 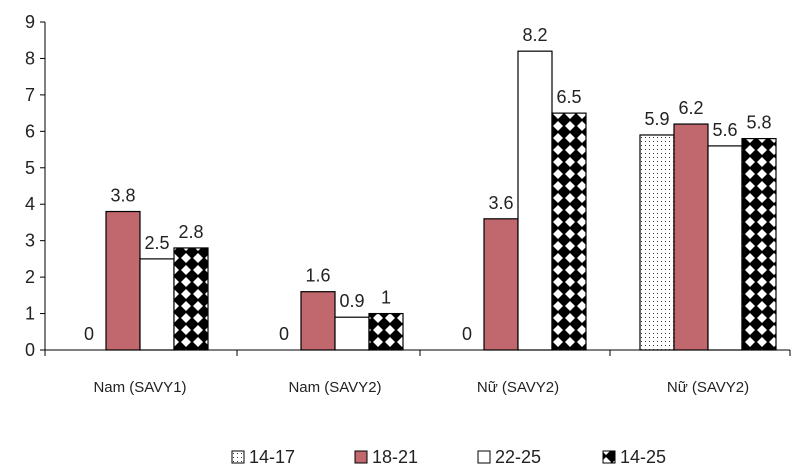 I want to click on legend-item: 22-25, so click(x=509, y=457).